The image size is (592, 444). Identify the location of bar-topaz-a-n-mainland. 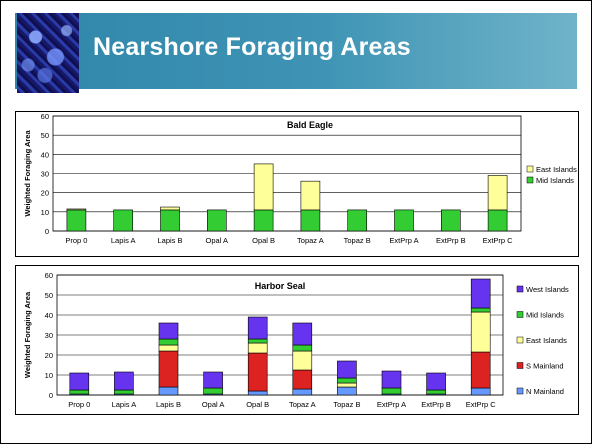
(302, 392).